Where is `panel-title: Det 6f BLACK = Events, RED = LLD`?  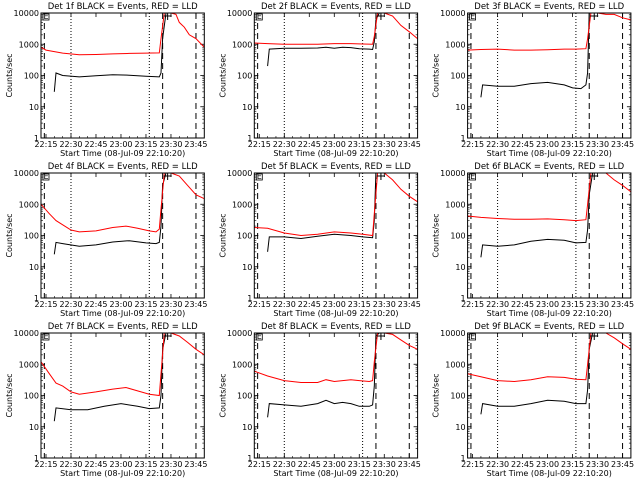
panel-title: Det 6f BLACK = Events, RED = LLD is located at coordinates (549, 167).